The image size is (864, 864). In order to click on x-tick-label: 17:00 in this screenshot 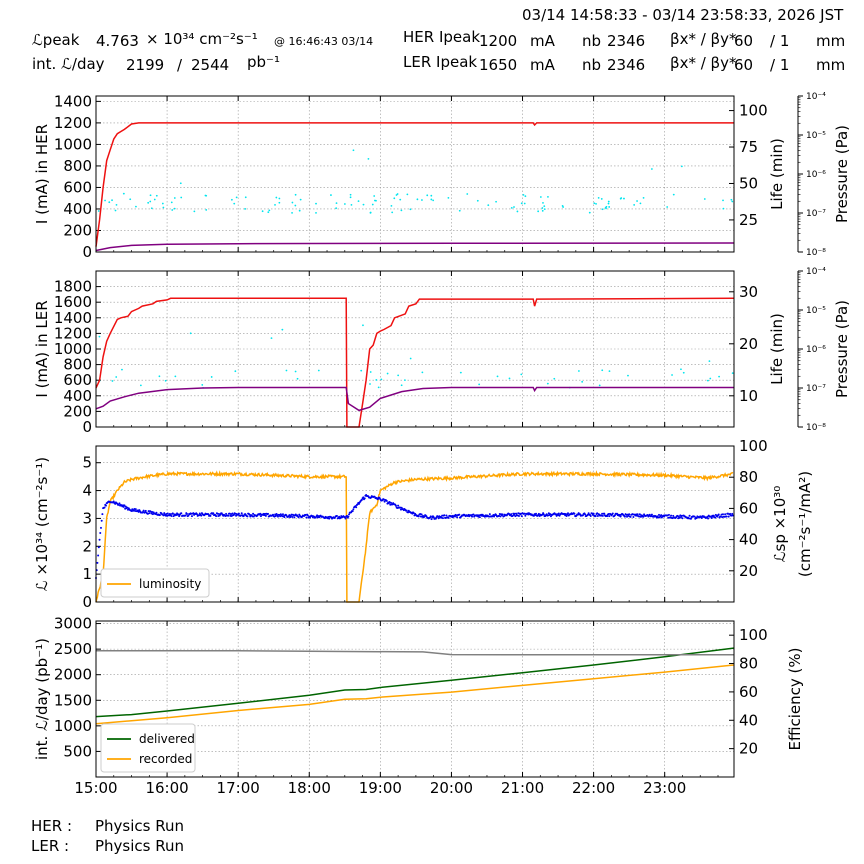, I will do `click(238, 788)`.